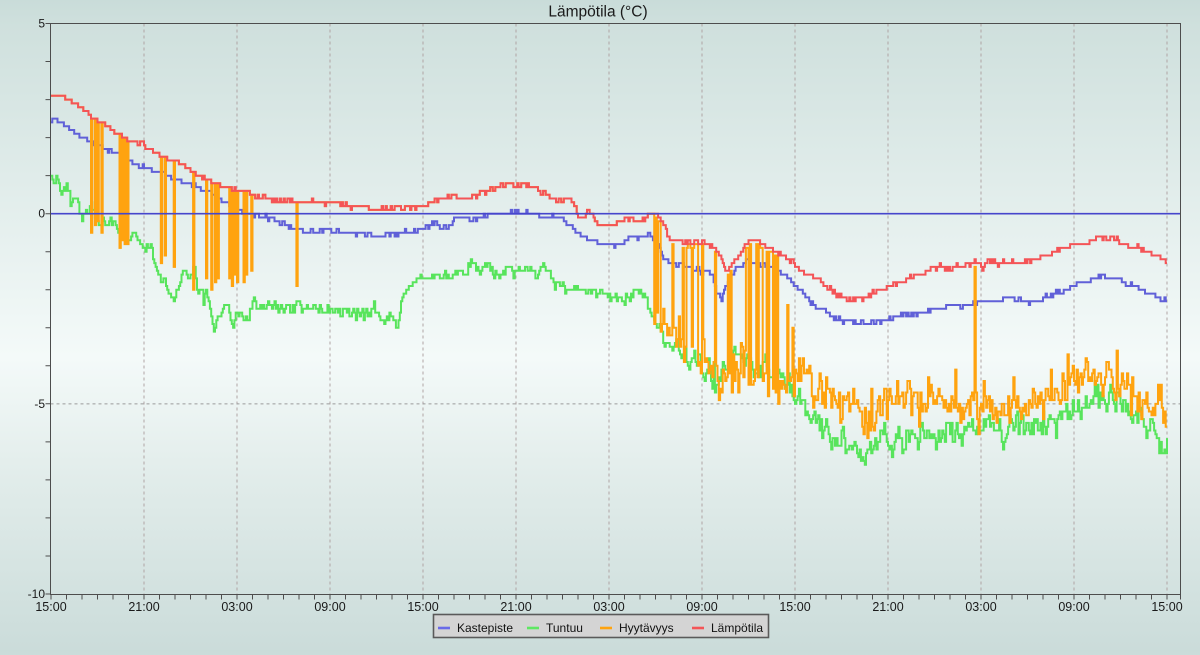  Describe the element at coordinates (597, 12) in the screenshot. I see `svg-text: Lämpötila (°C)` at that location.